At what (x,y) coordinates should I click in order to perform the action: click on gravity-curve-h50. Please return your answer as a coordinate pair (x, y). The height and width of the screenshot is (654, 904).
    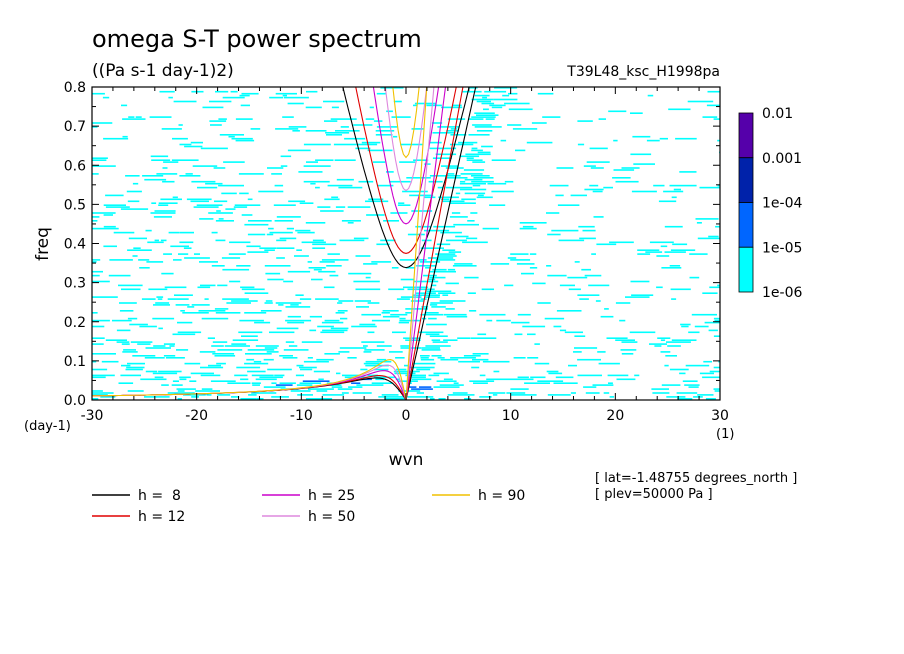
    Looking at the image, I should click on (406, 139).